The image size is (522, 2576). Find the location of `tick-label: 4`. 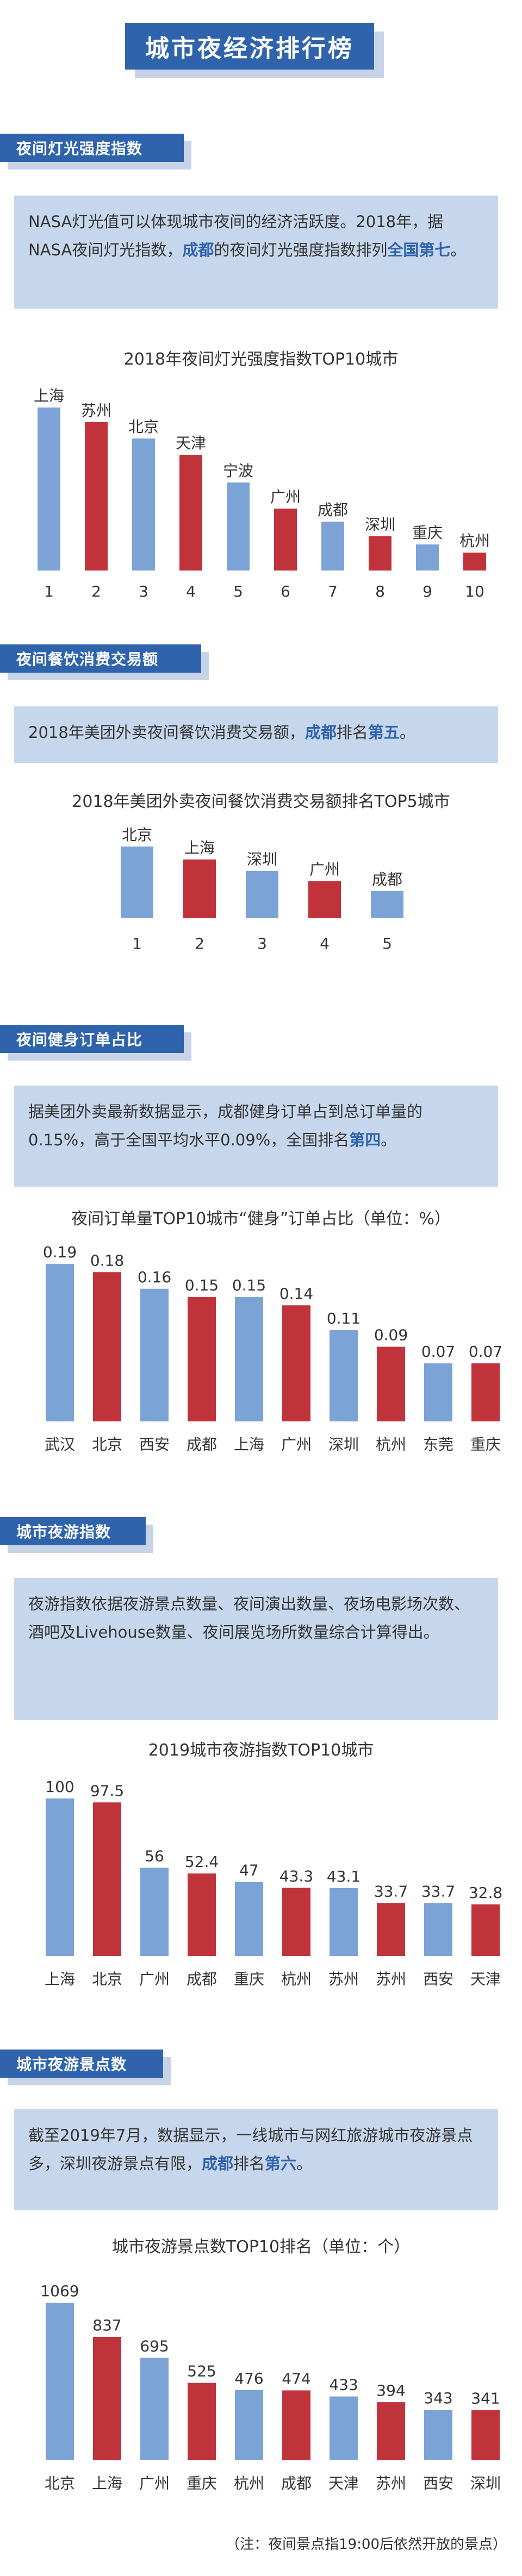

tick-label: 4 is located at coordinates (325, 943).